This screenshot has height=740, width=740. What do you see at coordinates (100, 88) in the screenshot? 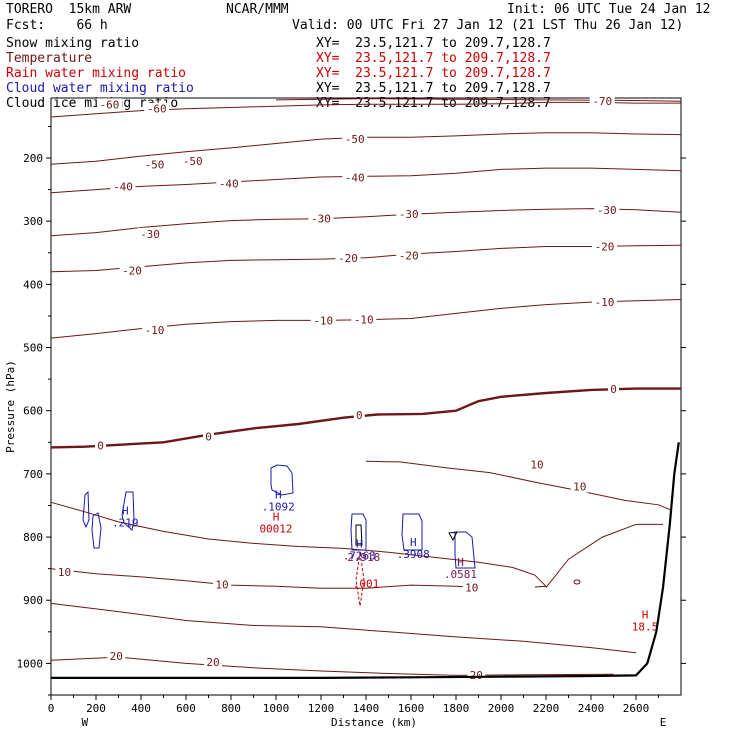
I see `legend-entry: Cloud water mixing ratio` at bounding box center [100, 88].